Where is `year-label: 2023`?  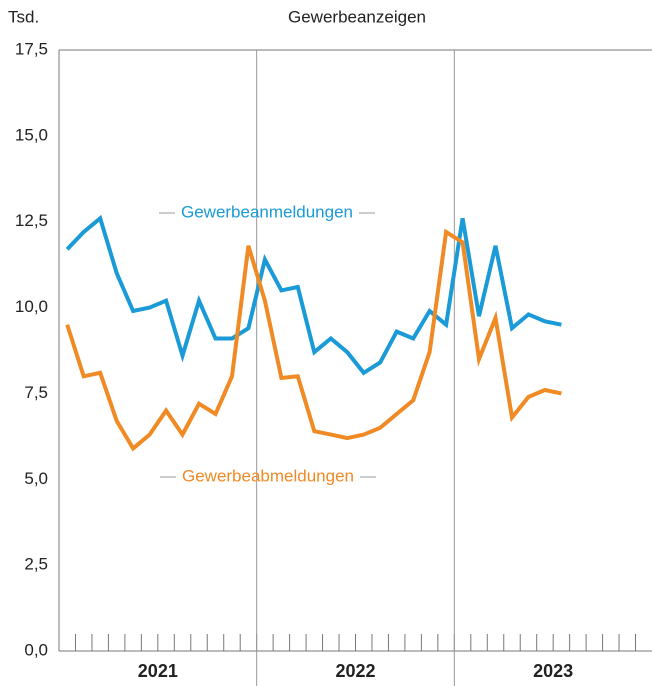 year-label: 2023 is located at coordinates (553, 671).